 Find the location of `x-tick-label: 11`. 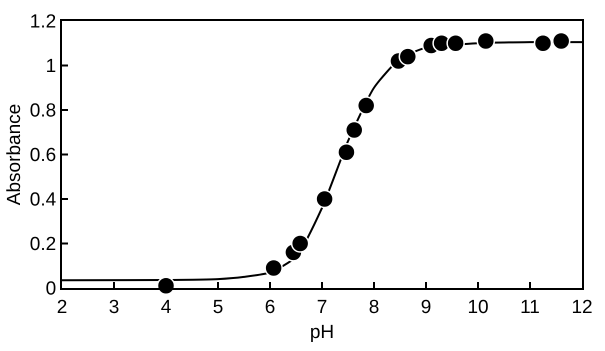

x-tick-label: 11 is located at coordinates (530, 307).